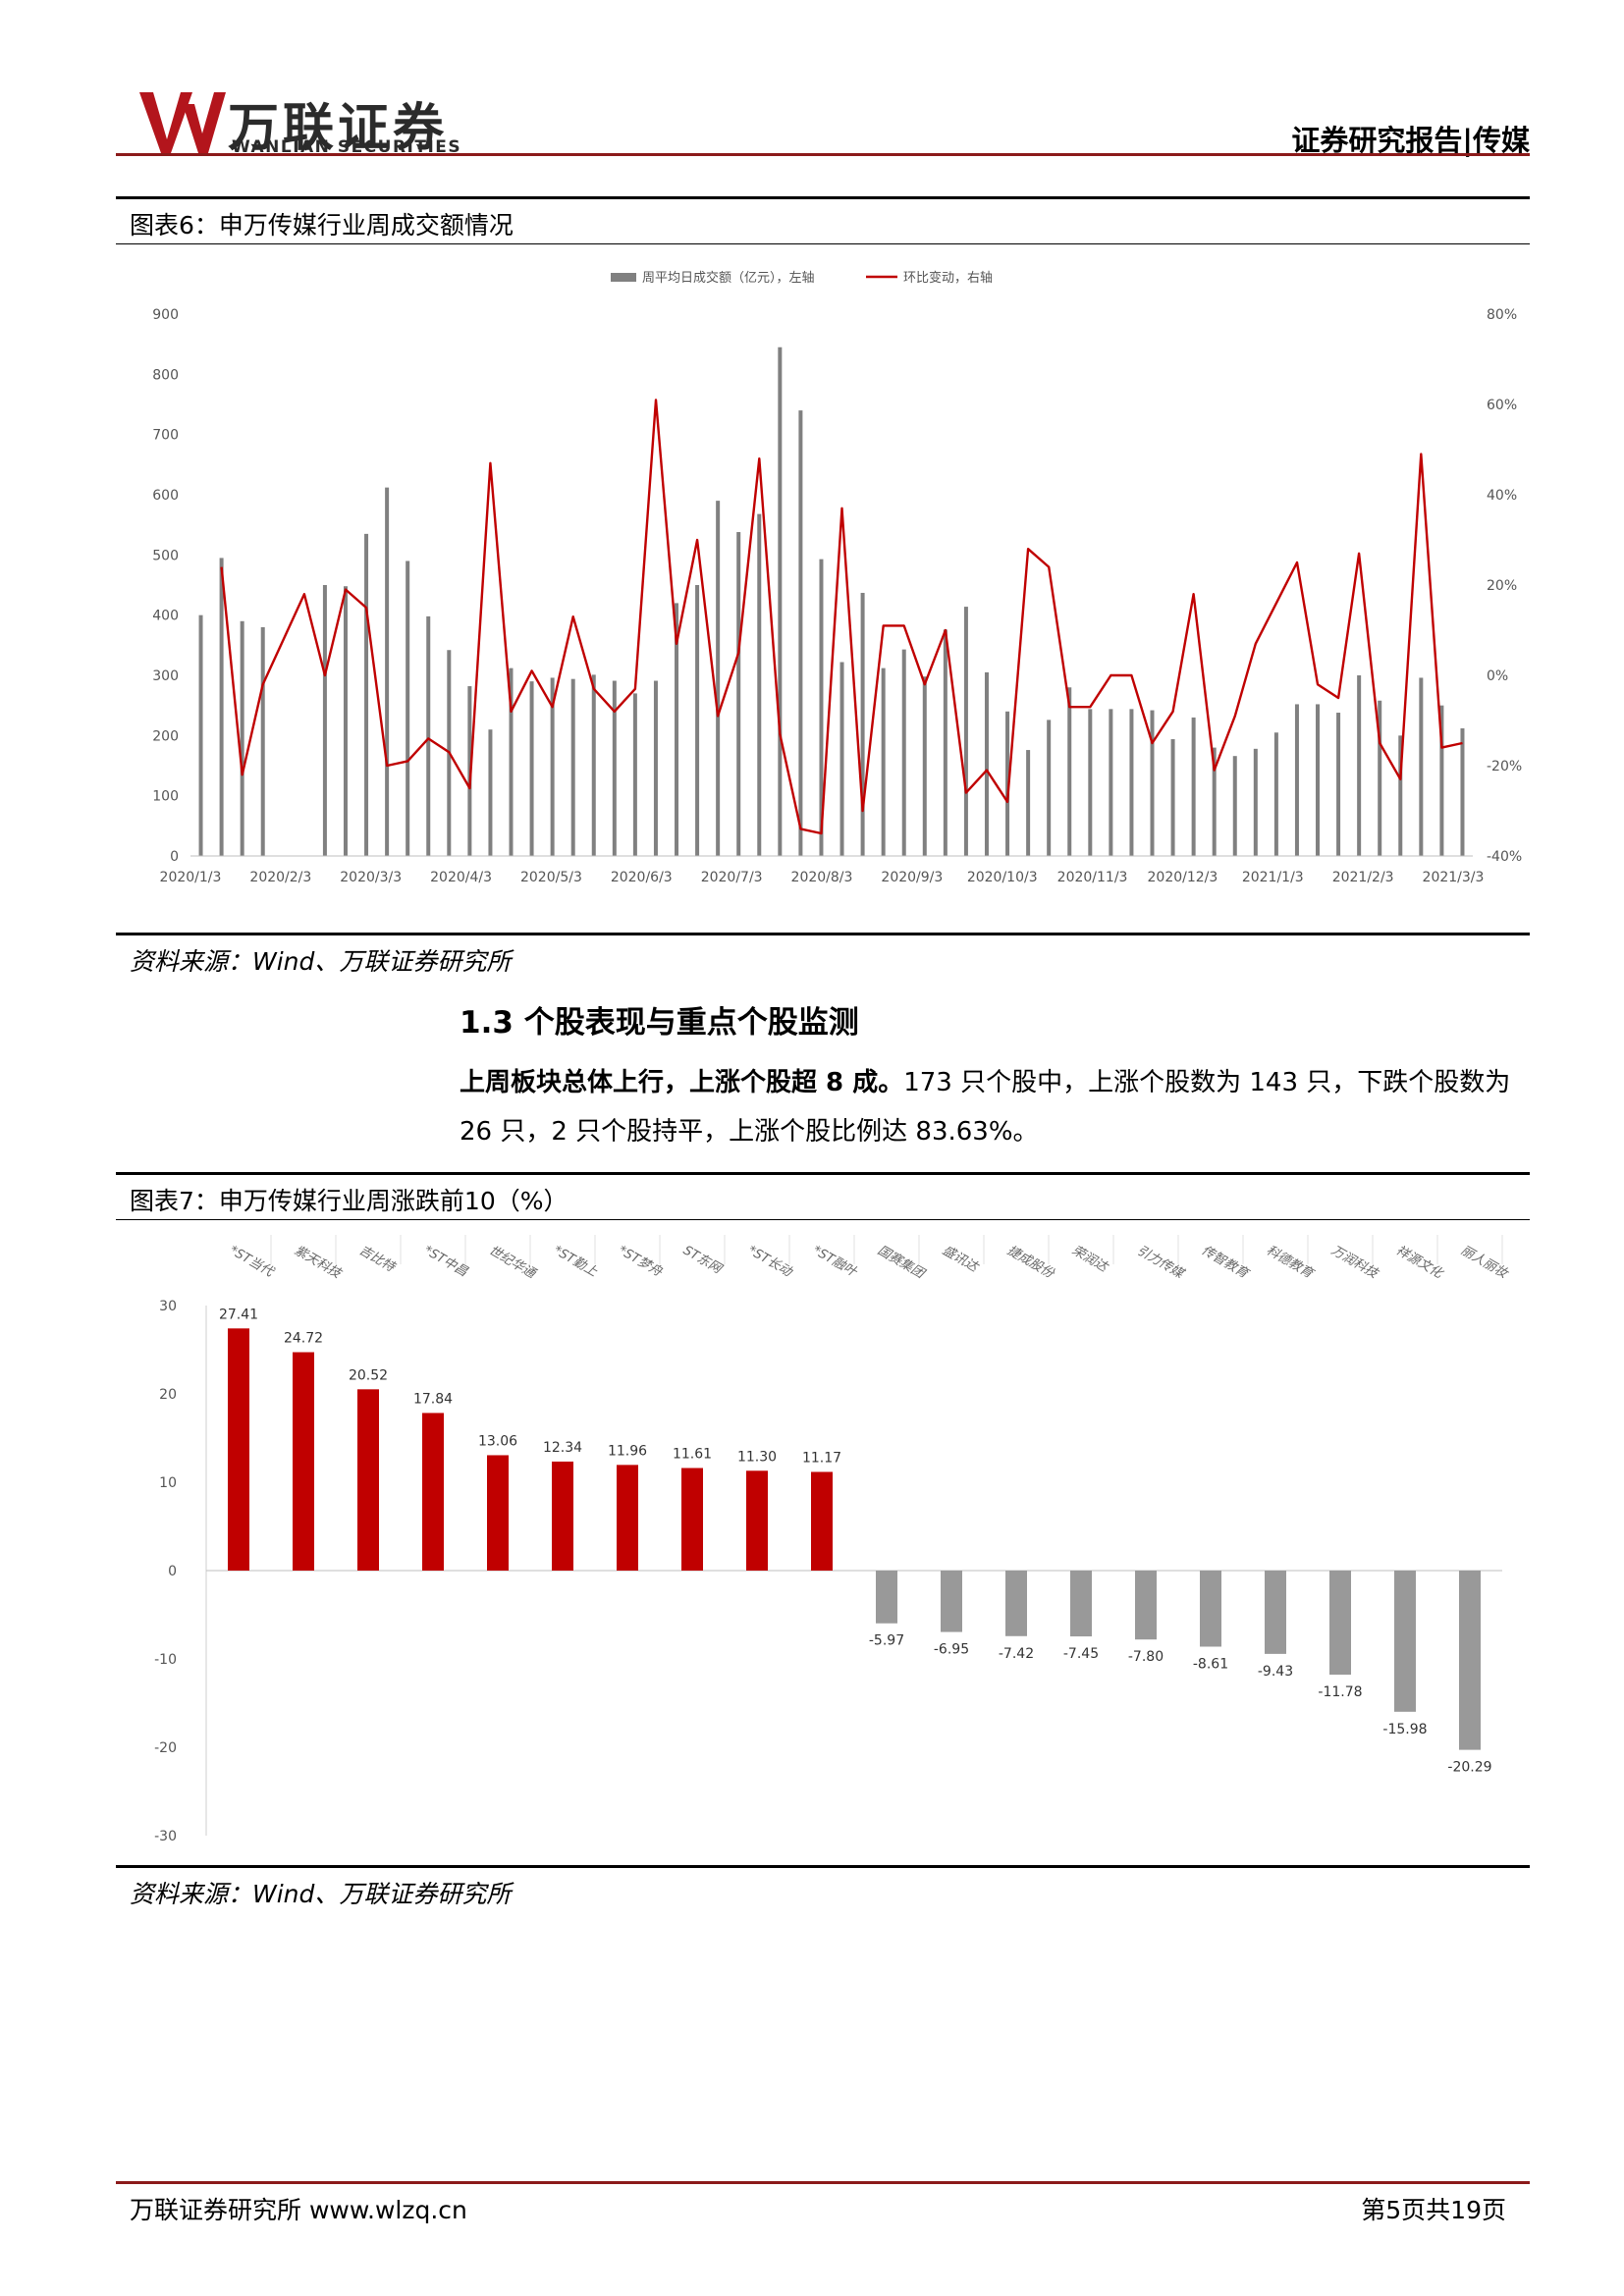  What do you see at coordinates (1002, 877) in the screenshot?
I see `x-axis-tick-label: 2020/10/3` at bounding box center [1002, 877].